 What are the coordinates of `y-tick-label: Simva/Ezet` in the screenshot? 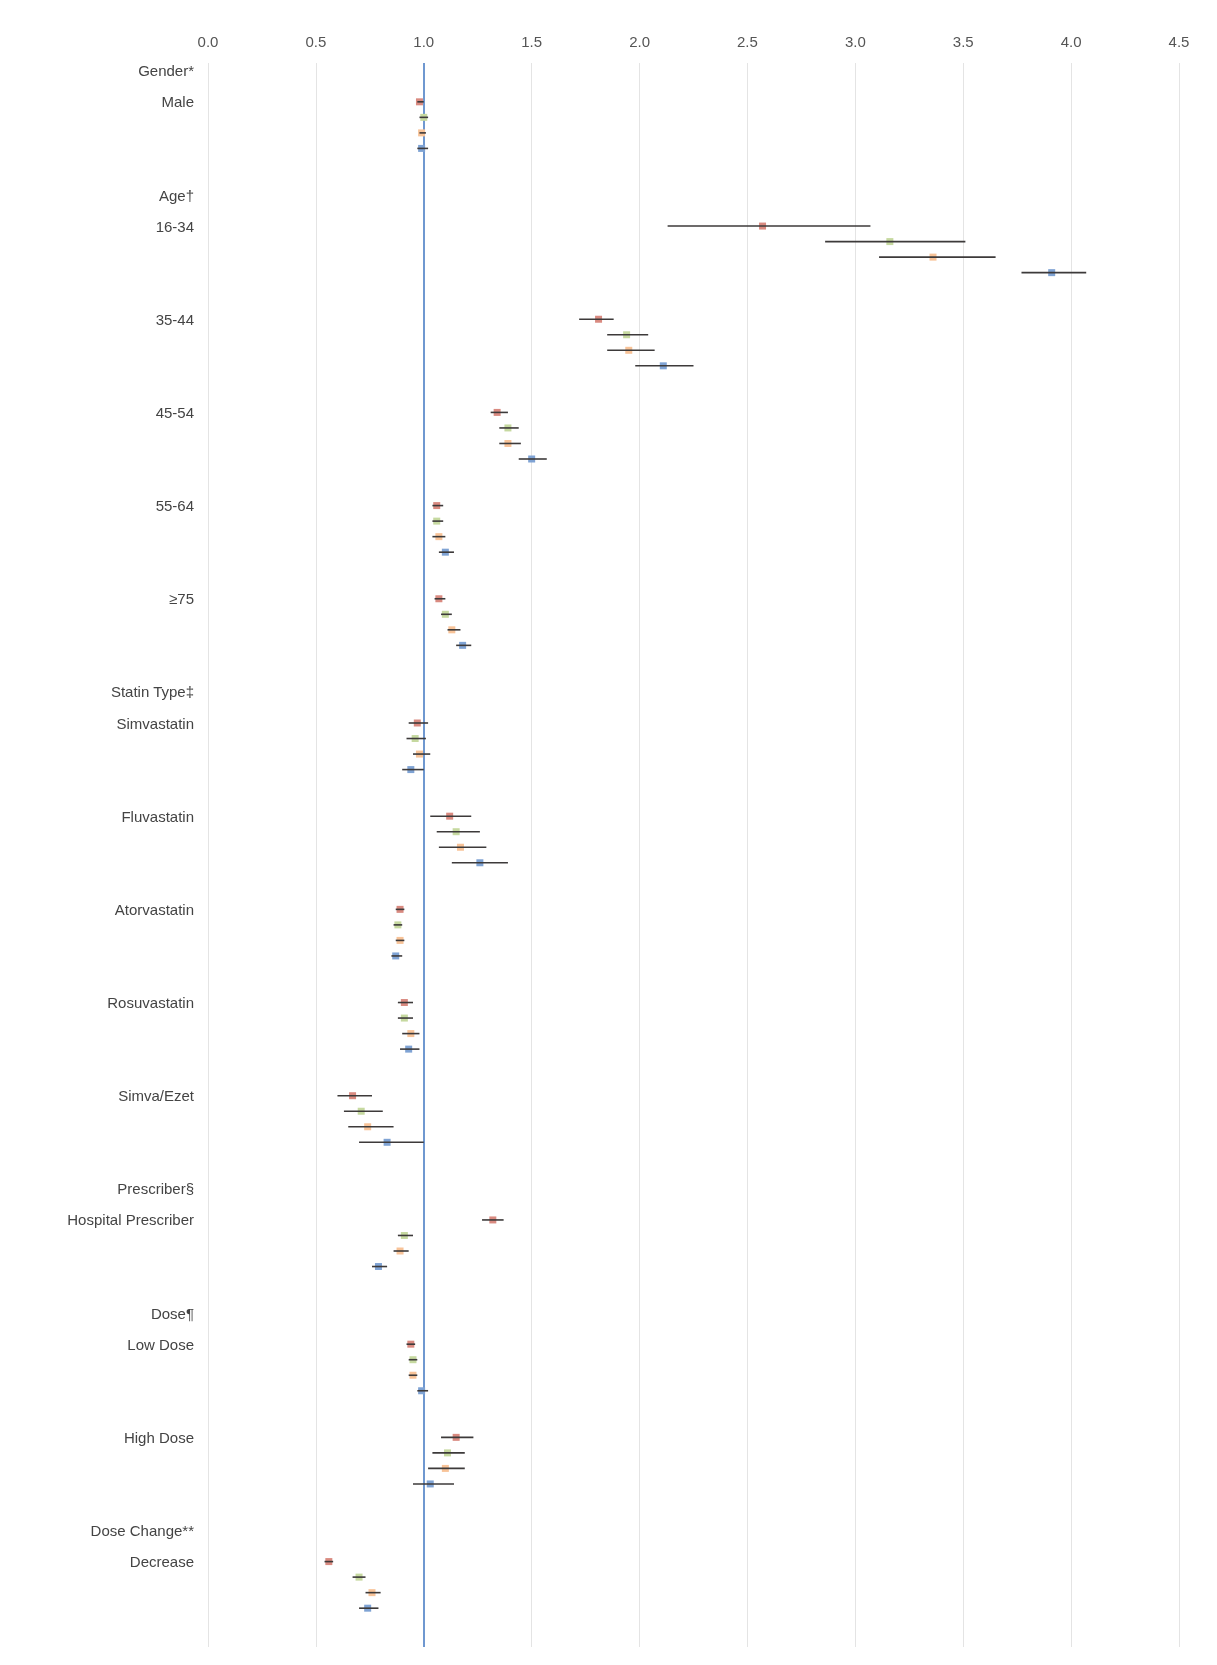 It's located at (156, 1096).